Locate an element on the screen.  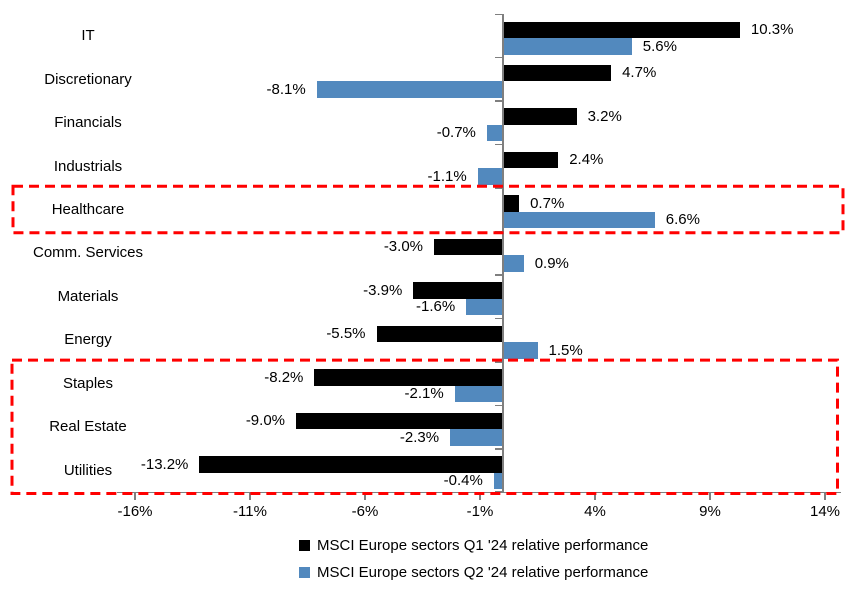
q2-bar-label: -1.1% is located at coordinates (447, 176).